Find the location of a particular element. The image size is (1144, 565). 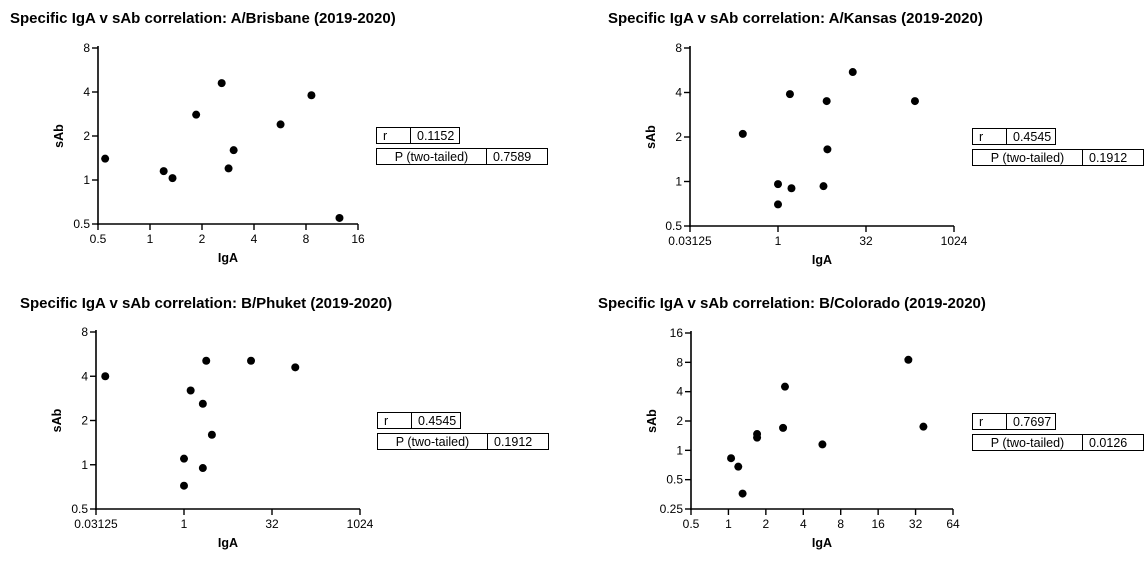

x-tick-label: 4 is located at coordinates (803, 524).